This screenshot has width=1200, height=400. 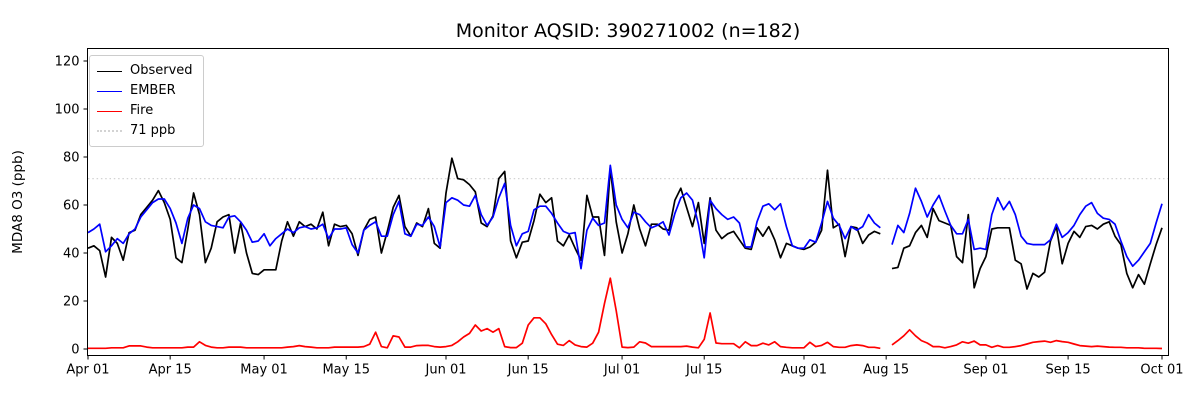 I want to click on legend-line-observed-swatch, so click(x=109, y=71).